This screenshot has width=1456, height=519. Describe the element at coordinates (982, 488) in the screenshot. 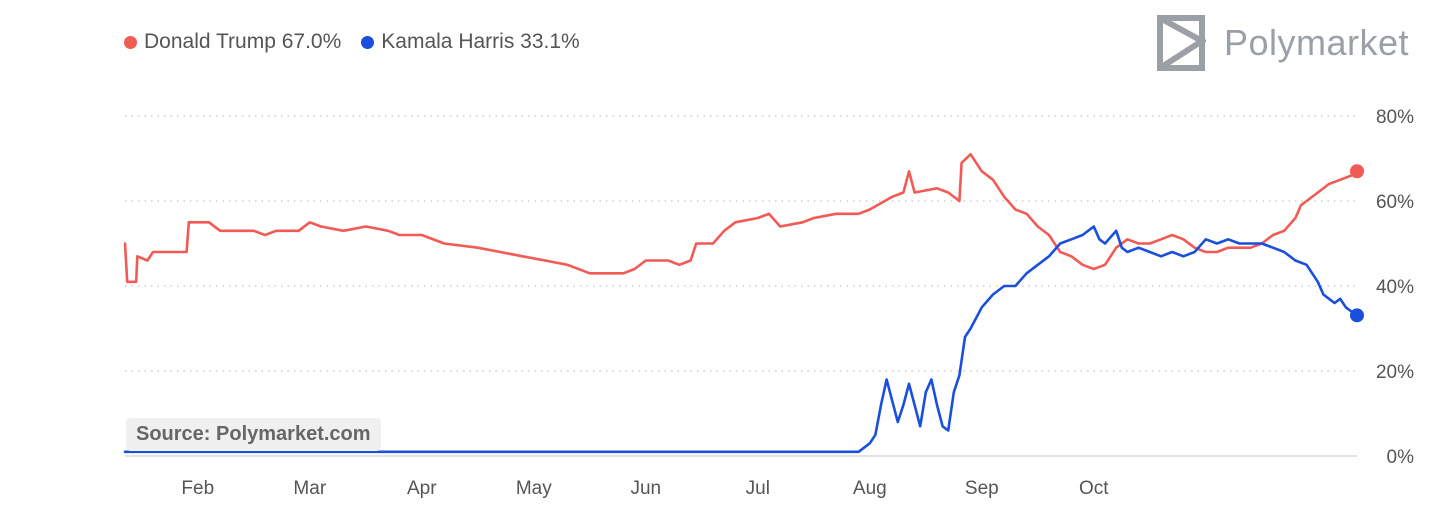

I see `x-tick-label: Sep` at that location.